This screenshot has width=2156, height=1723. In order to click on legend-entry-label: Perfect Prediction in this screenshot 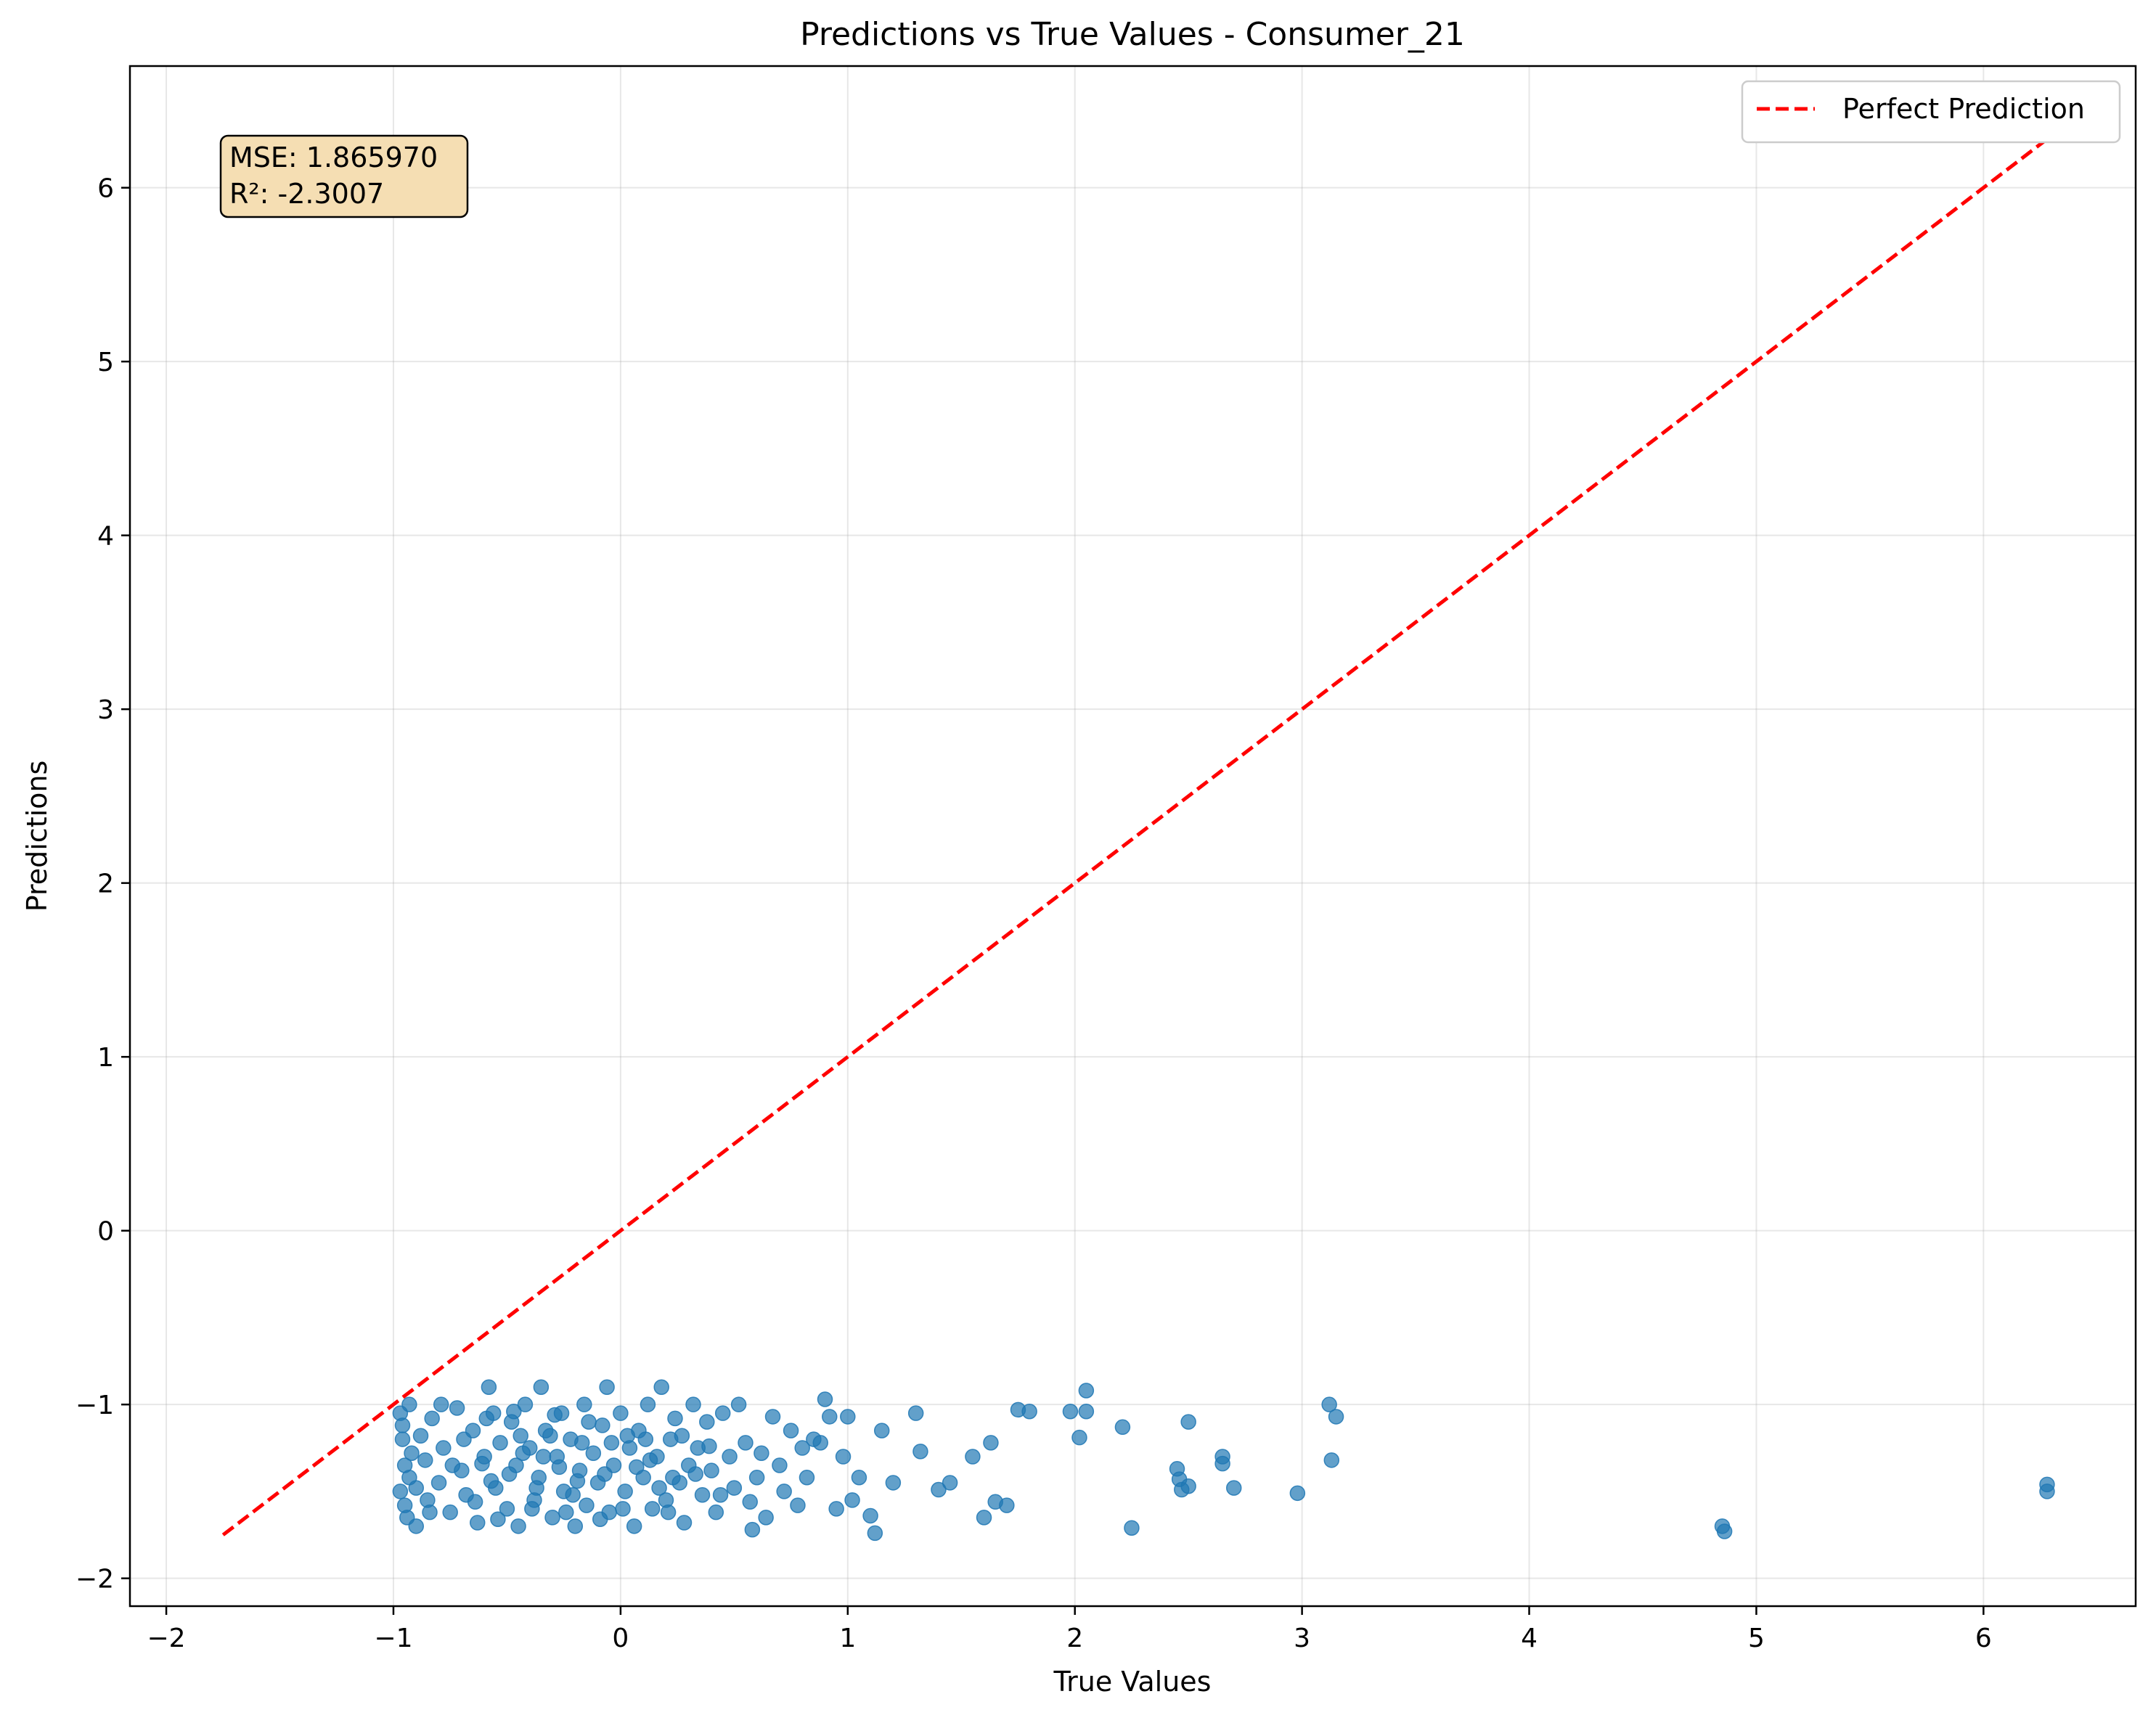, I will do `click(1964, 109)`.